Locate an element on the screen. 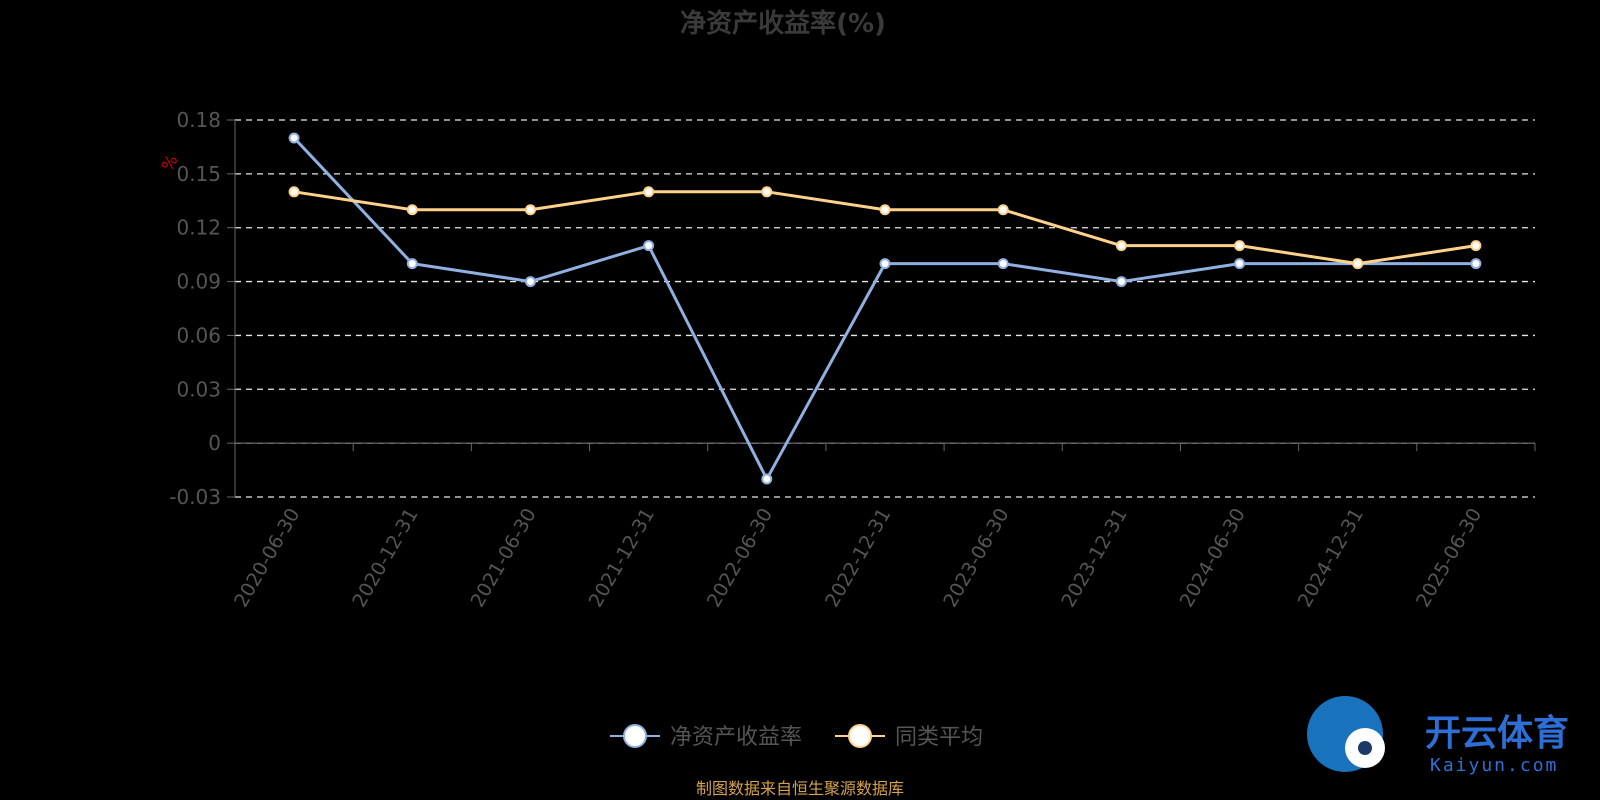  chart-title: 净资产收益率(%) is located at coordinates (783, 23).